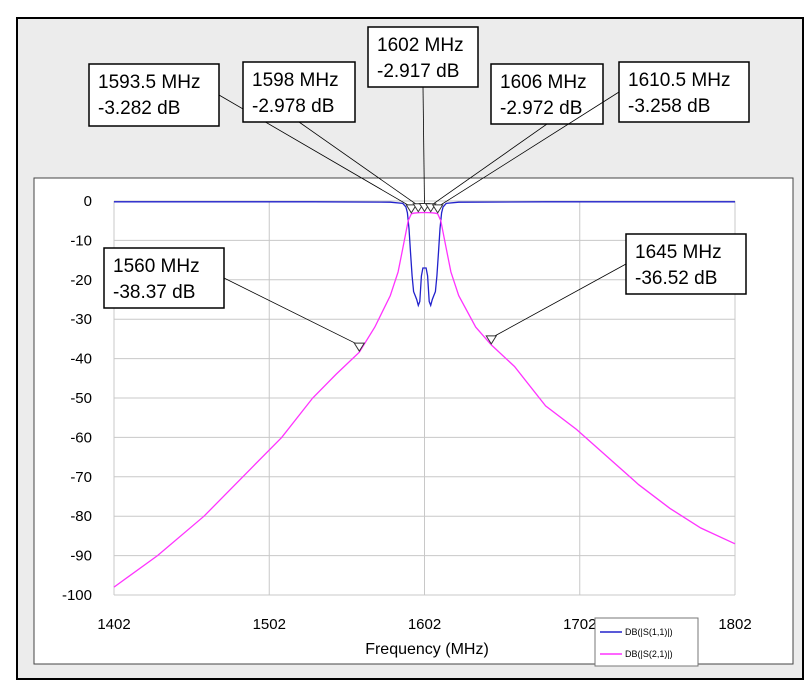 The width and height of the screenshot is (810, 686). I want to click on legend: DB(|S(1,1)|) DB(|S(2,1)|), so click(646, 642).